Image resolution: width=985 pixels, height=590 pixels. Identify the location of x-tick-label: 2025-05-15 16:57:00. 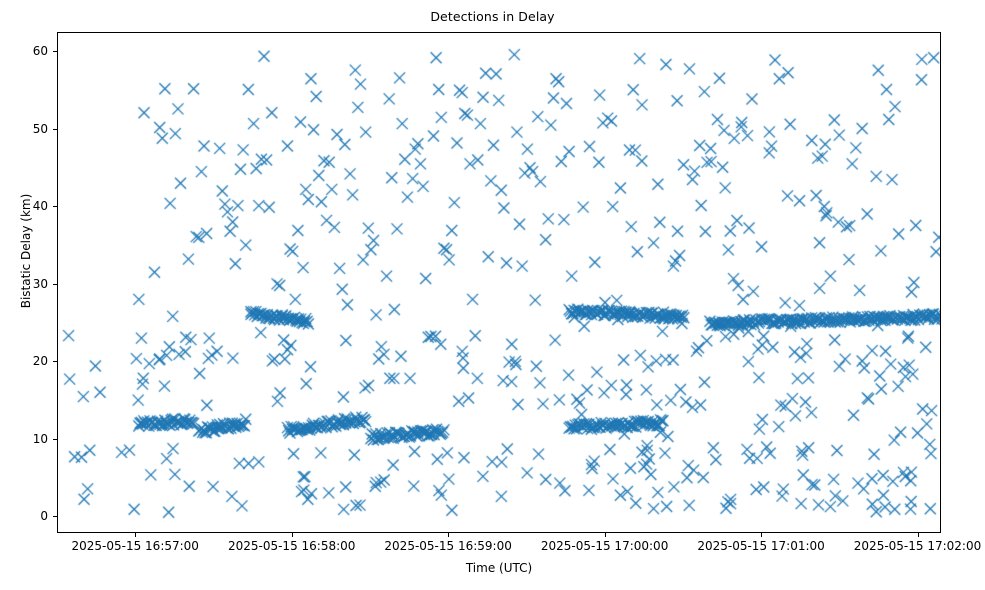
(135, 546).